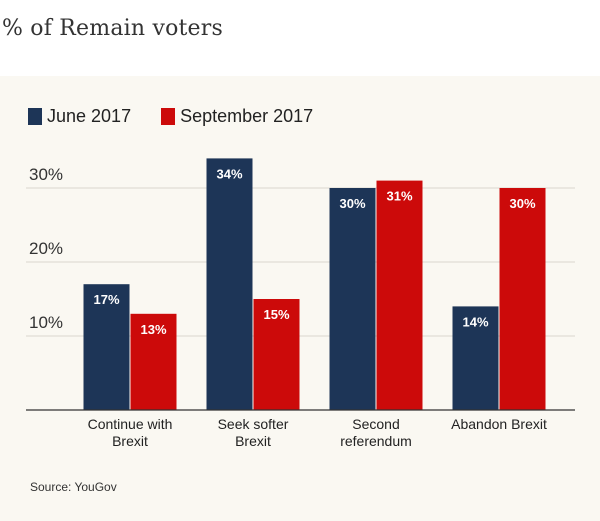  I want to click on legend-item-june: June 2017, so click(79, 116).